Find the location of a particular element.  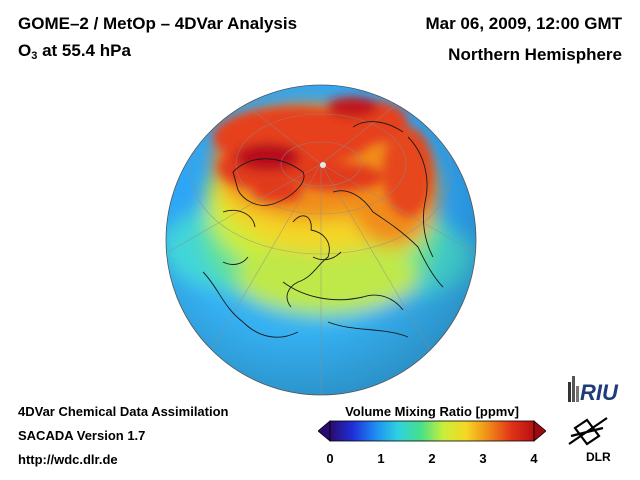

footer-line-1: 4DVar Chemical Data Assimilation is located at coordinates (123, 411).